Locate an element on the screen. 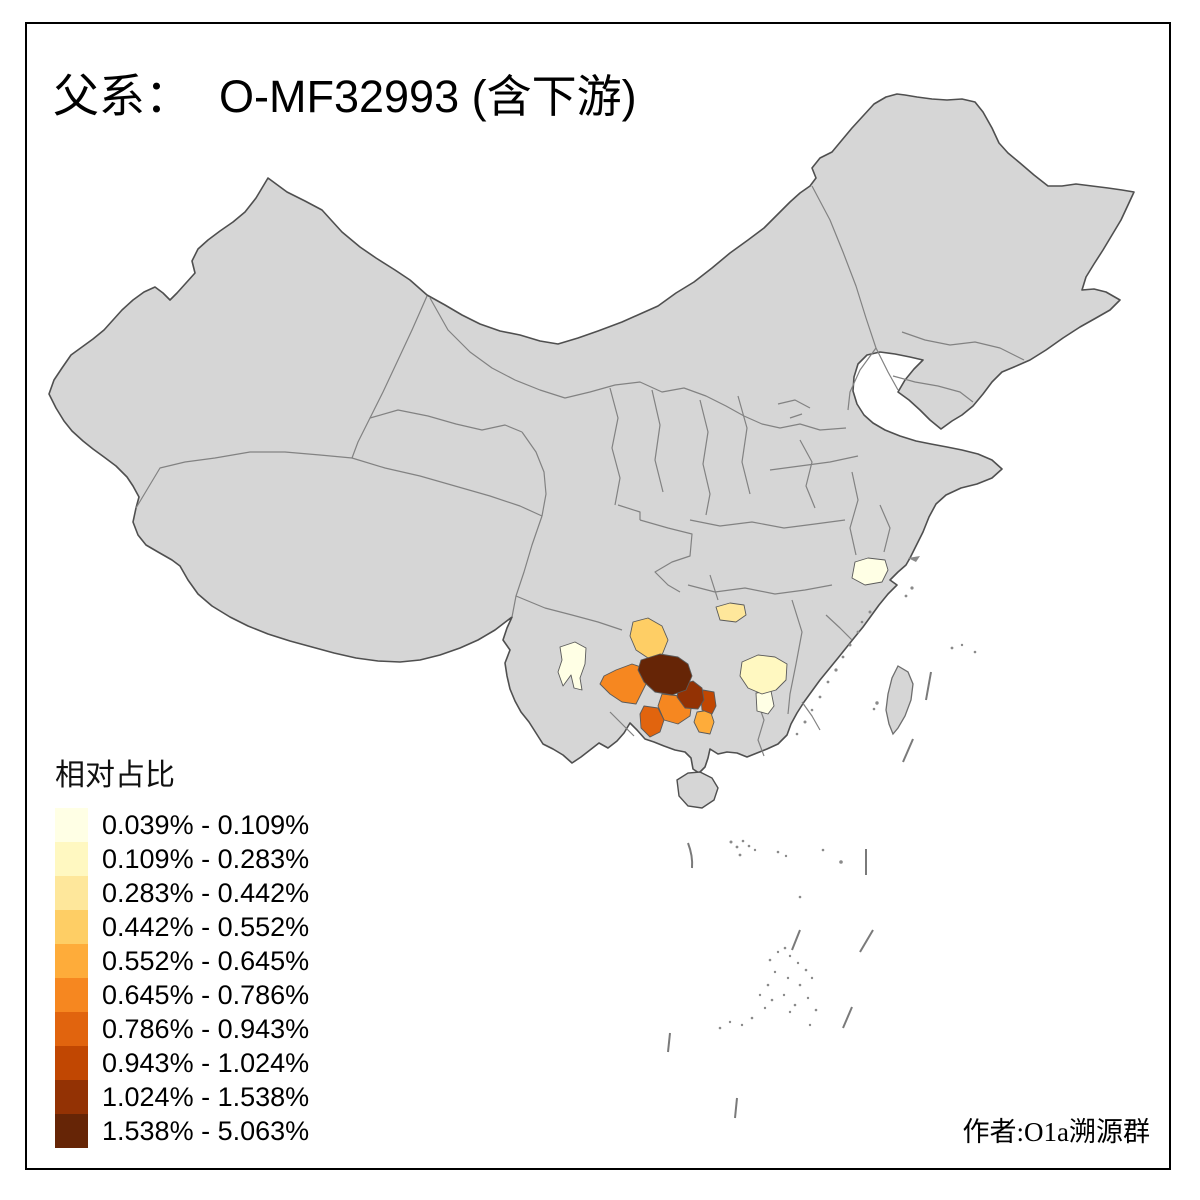 Image resolution: width=1200 pixels, height=1200 pixels. region-zhejiang-north is located at coordinates (870, 571).